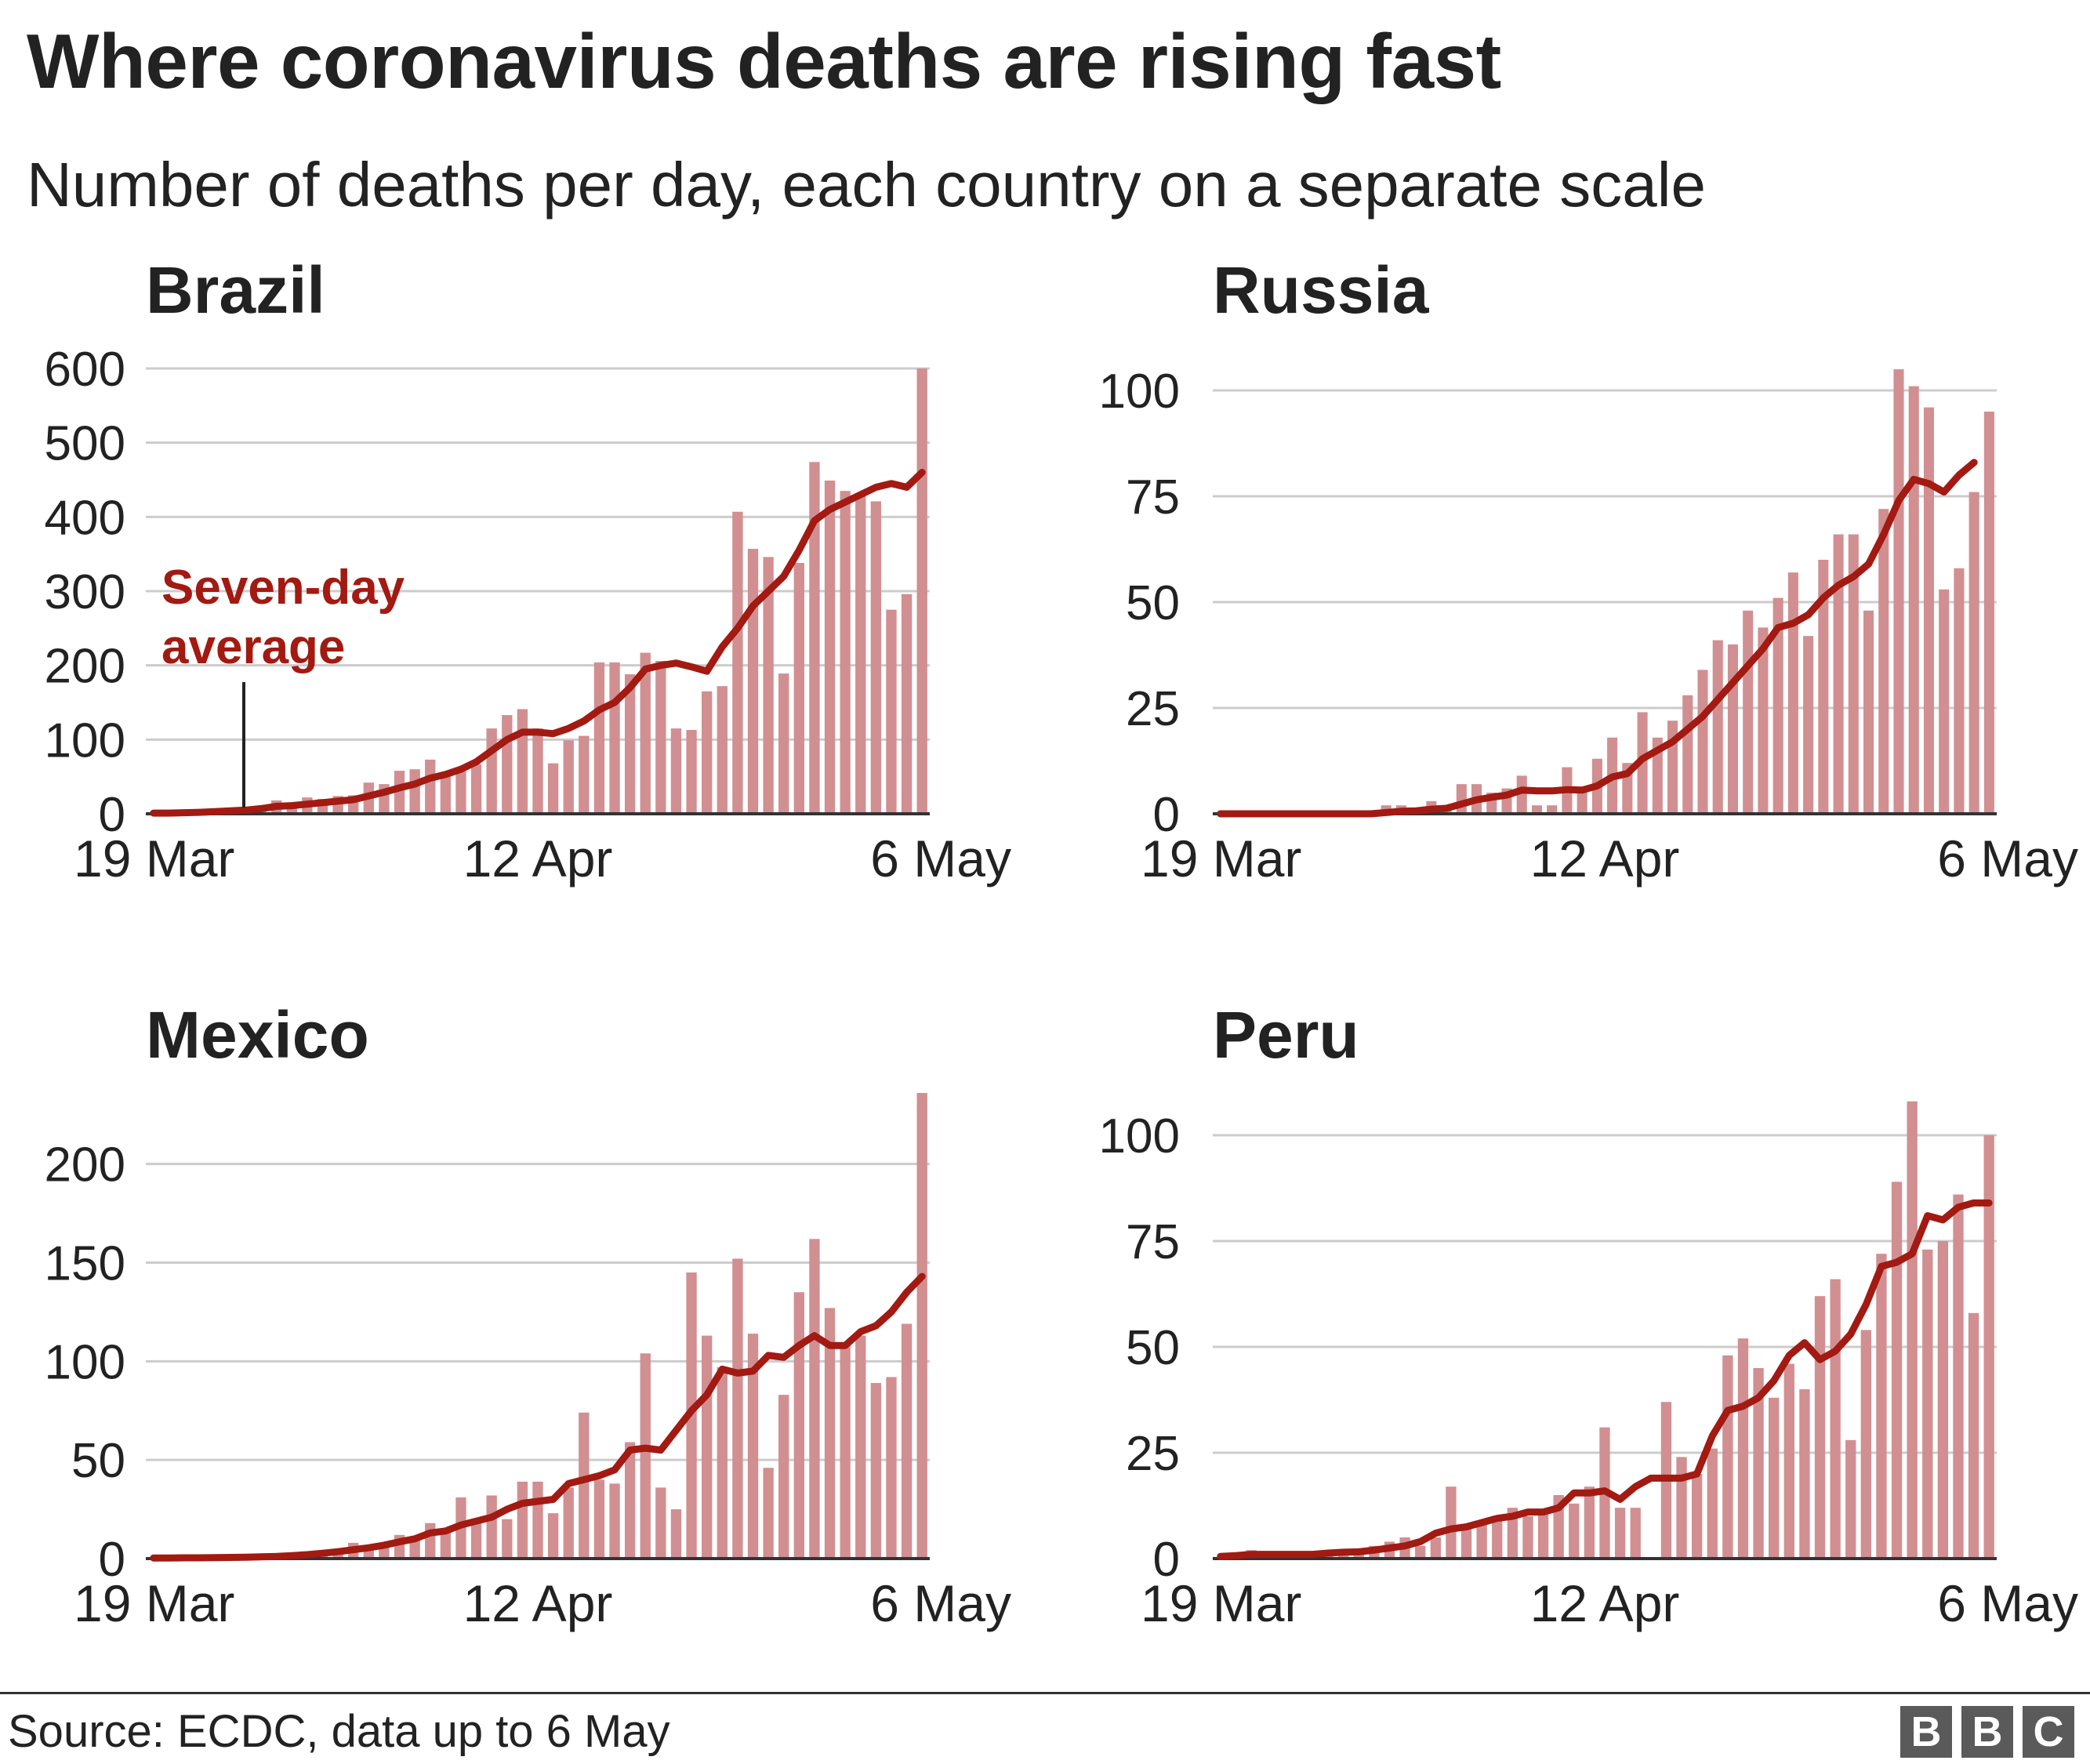  I want to click on panel-title-russia: Russia, so click(1321, 290).